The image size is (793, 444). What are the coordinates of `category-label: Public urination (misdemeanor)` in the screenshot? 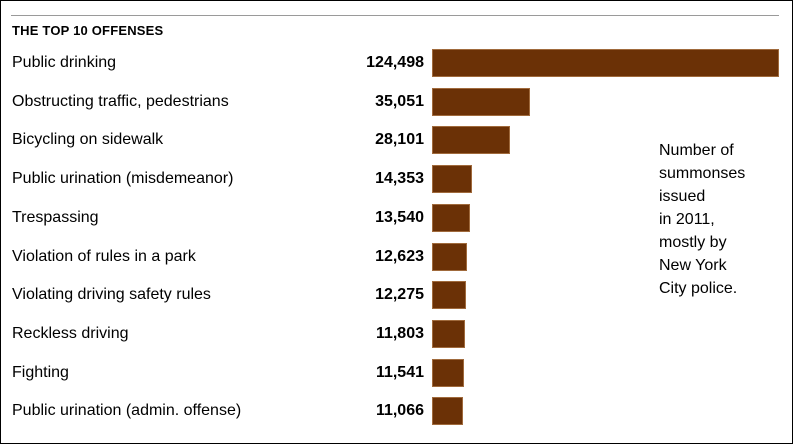 It's located at (123, 179).